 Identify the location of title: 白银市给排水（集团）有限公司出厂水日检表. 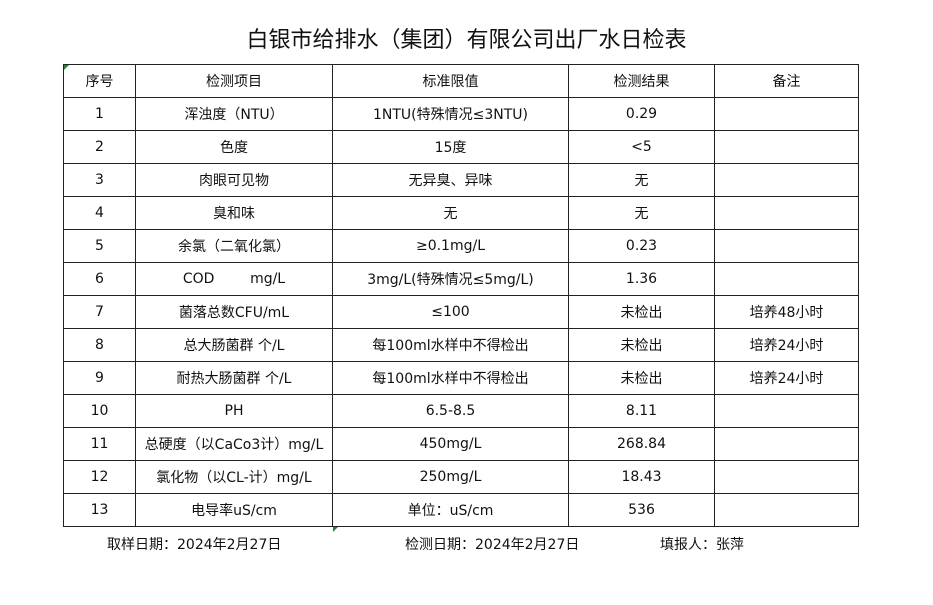
(466, 40).